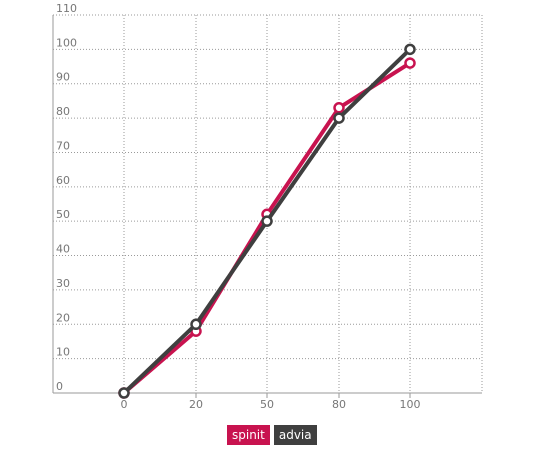  What do you see at coordinates (63, 317) in the screenshot?
I see `y-tick-label: 20` at bounding box center [63, 317].